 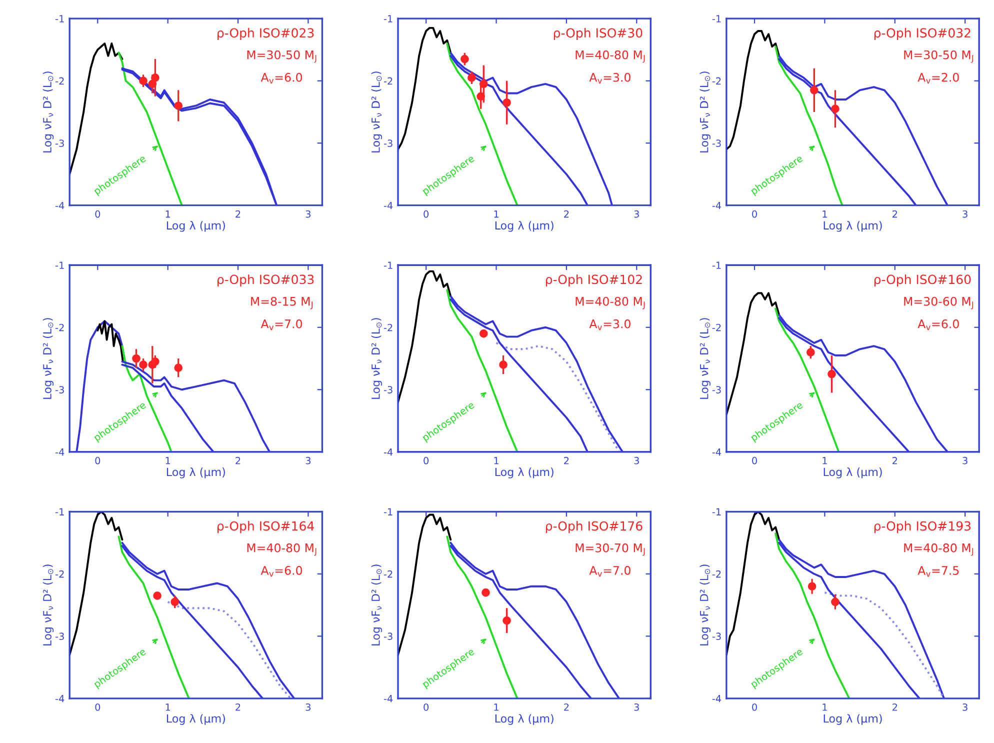 What do you see at coordinates (594, 527) in the screenshot?
I see `text: ρ-Oph ISO#176` at bounding box center [594, 527].